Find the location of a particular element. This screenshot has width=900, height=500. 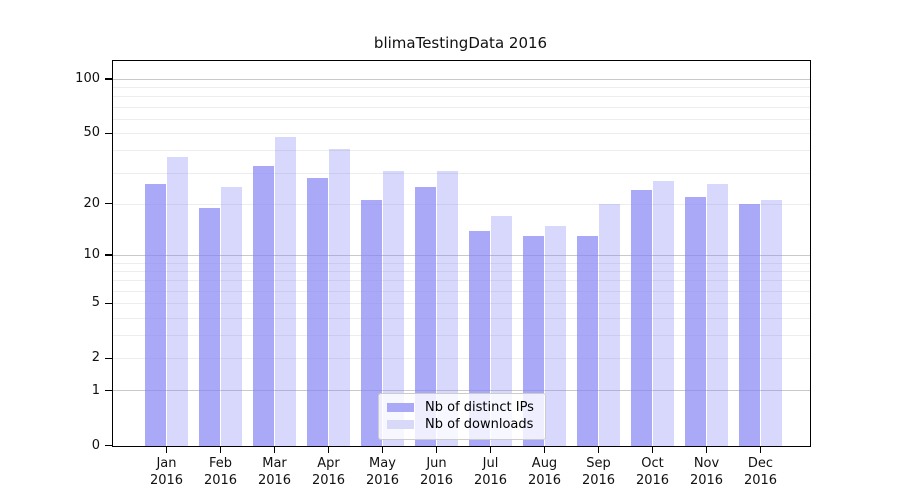

x-tick-label-month: Oct is located at coordinates (652, 463).